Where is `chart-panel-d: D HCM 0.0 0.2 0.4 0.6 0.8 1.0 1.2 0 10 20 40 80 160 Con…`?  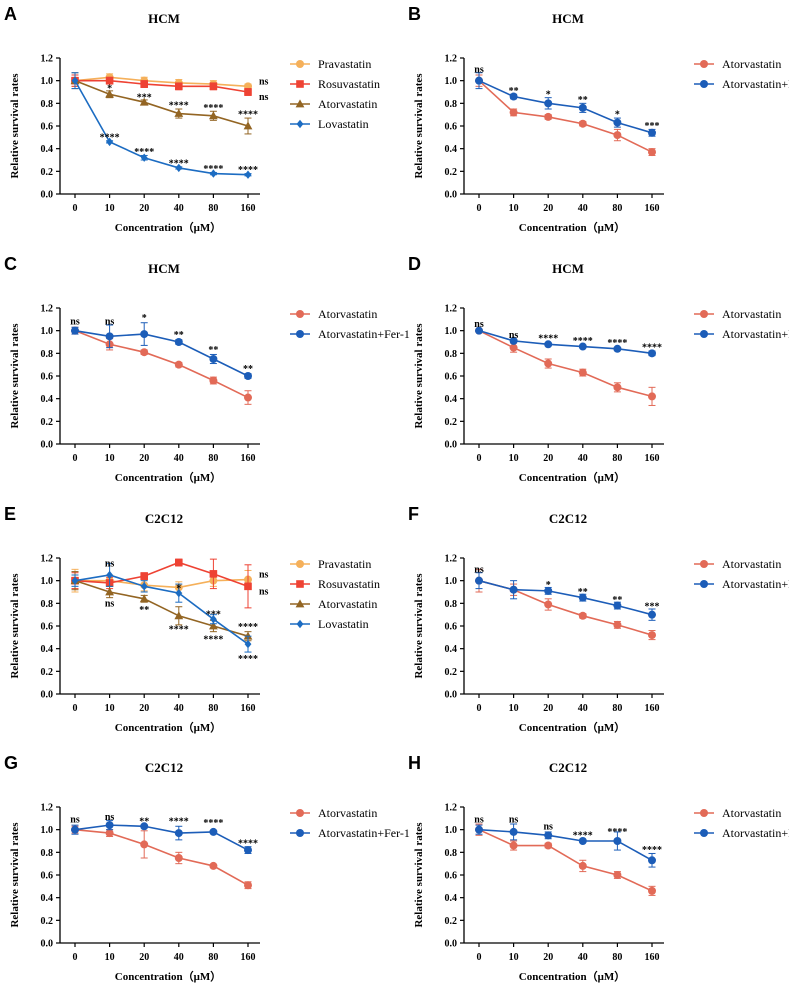 chart-panel-d: D HCM 0.0 0.2 0.4 0.6 0.8 1.0 1.2 0 10 20 40 80 160 Con… is located at coordinates (598, 369).